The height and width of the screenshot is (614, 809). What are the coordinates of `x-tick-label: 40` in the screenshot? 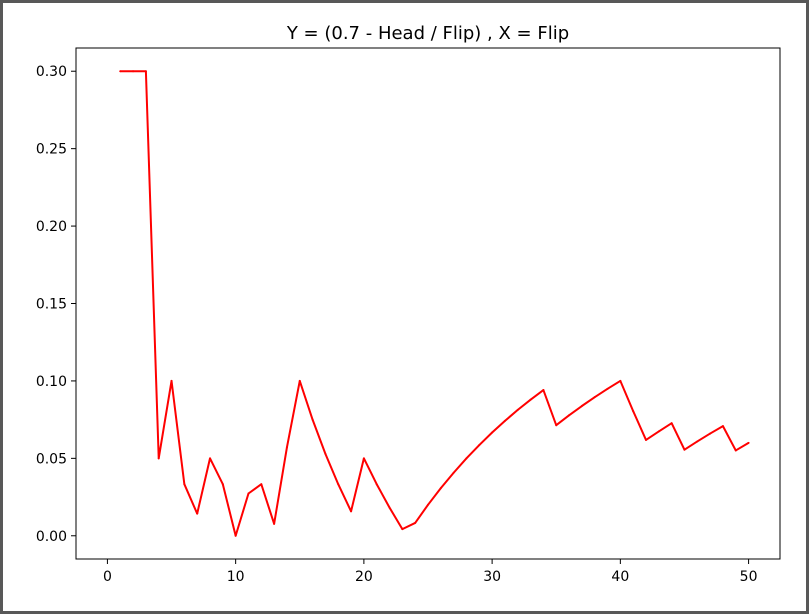 It's located at (620, 577).